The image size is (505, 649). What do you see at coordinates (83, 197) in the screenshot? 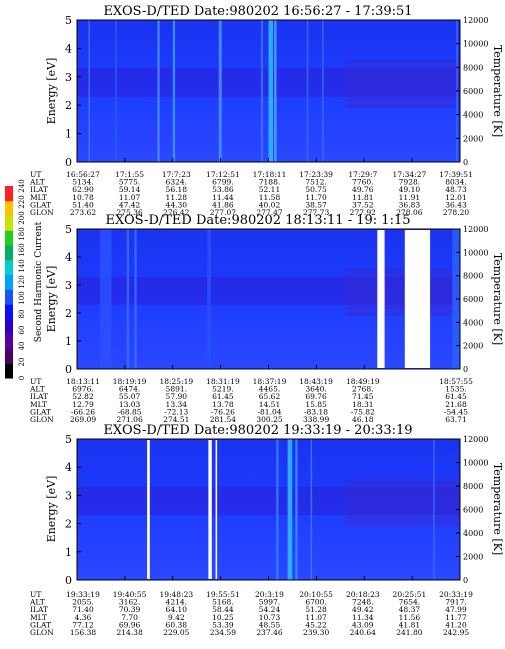
I see `table-cell: 10.78` at bounding box center [83, 197].